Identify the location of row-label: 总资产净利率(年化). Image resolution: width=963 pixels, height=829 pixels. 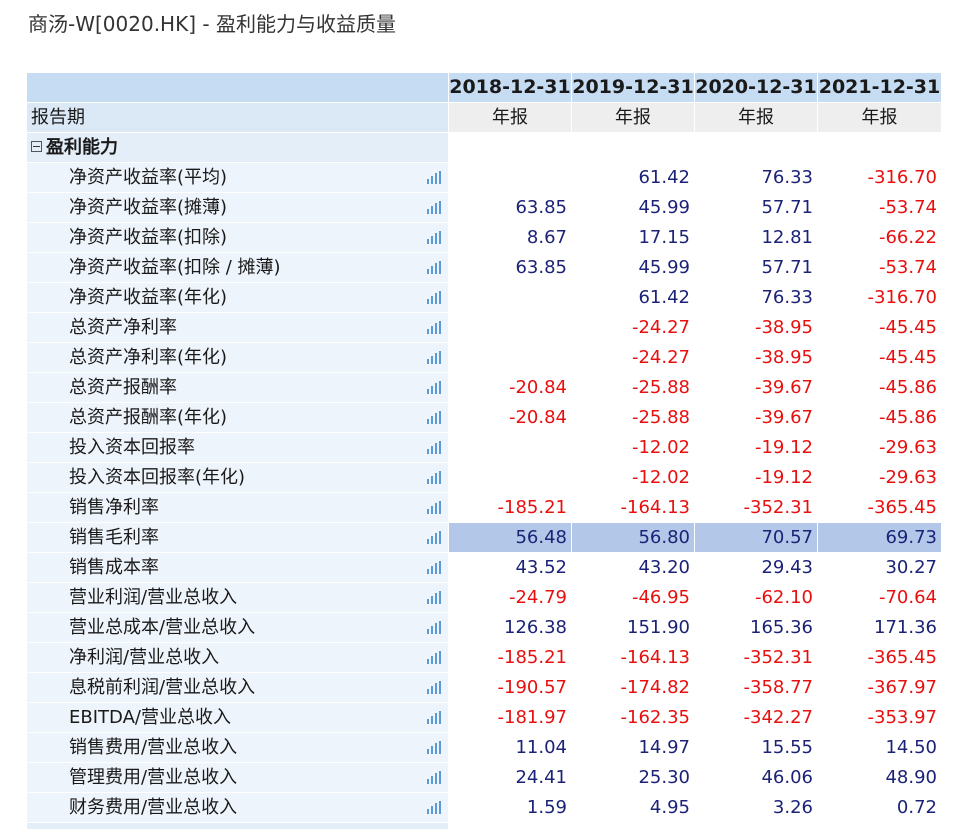
(223, 357).